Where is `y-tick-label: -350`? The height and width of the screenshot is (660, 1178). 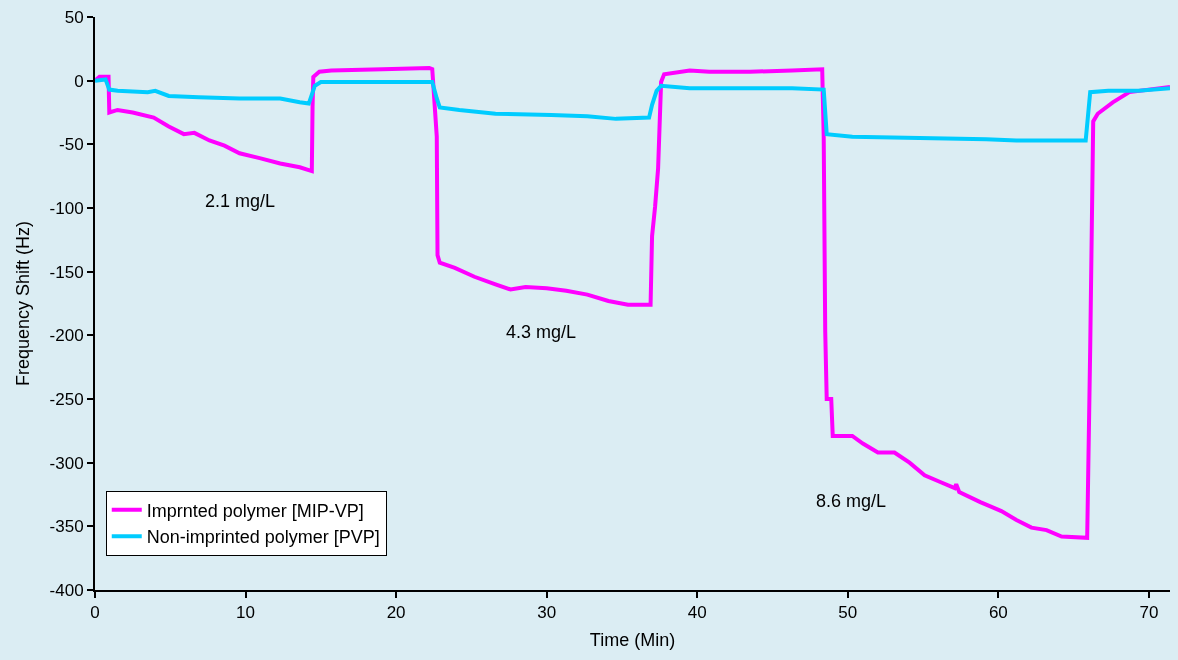 y-tick-label: -350 is located at coordinates (66, 527).